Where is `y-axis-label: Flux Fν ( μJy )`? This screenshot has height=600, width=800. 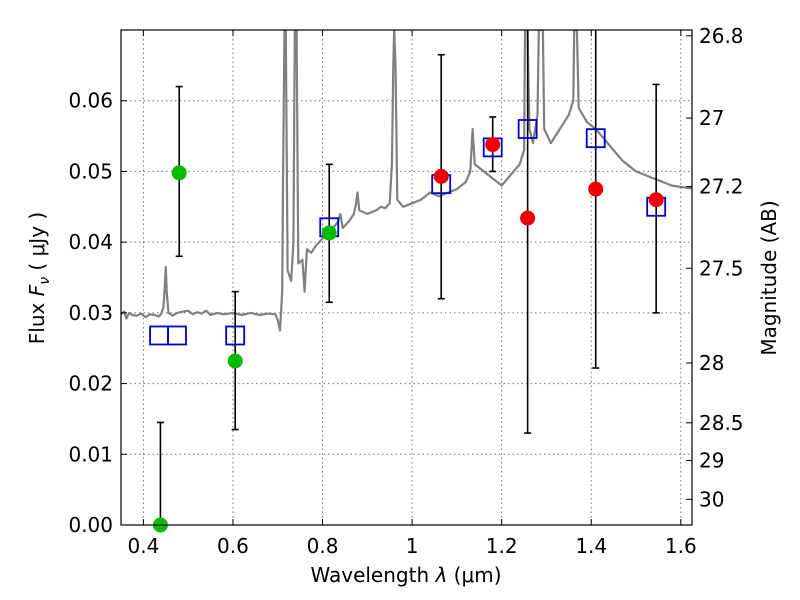
y-axis-label: Flux Fν ( μJy ) is located at coordinates (39, 278).